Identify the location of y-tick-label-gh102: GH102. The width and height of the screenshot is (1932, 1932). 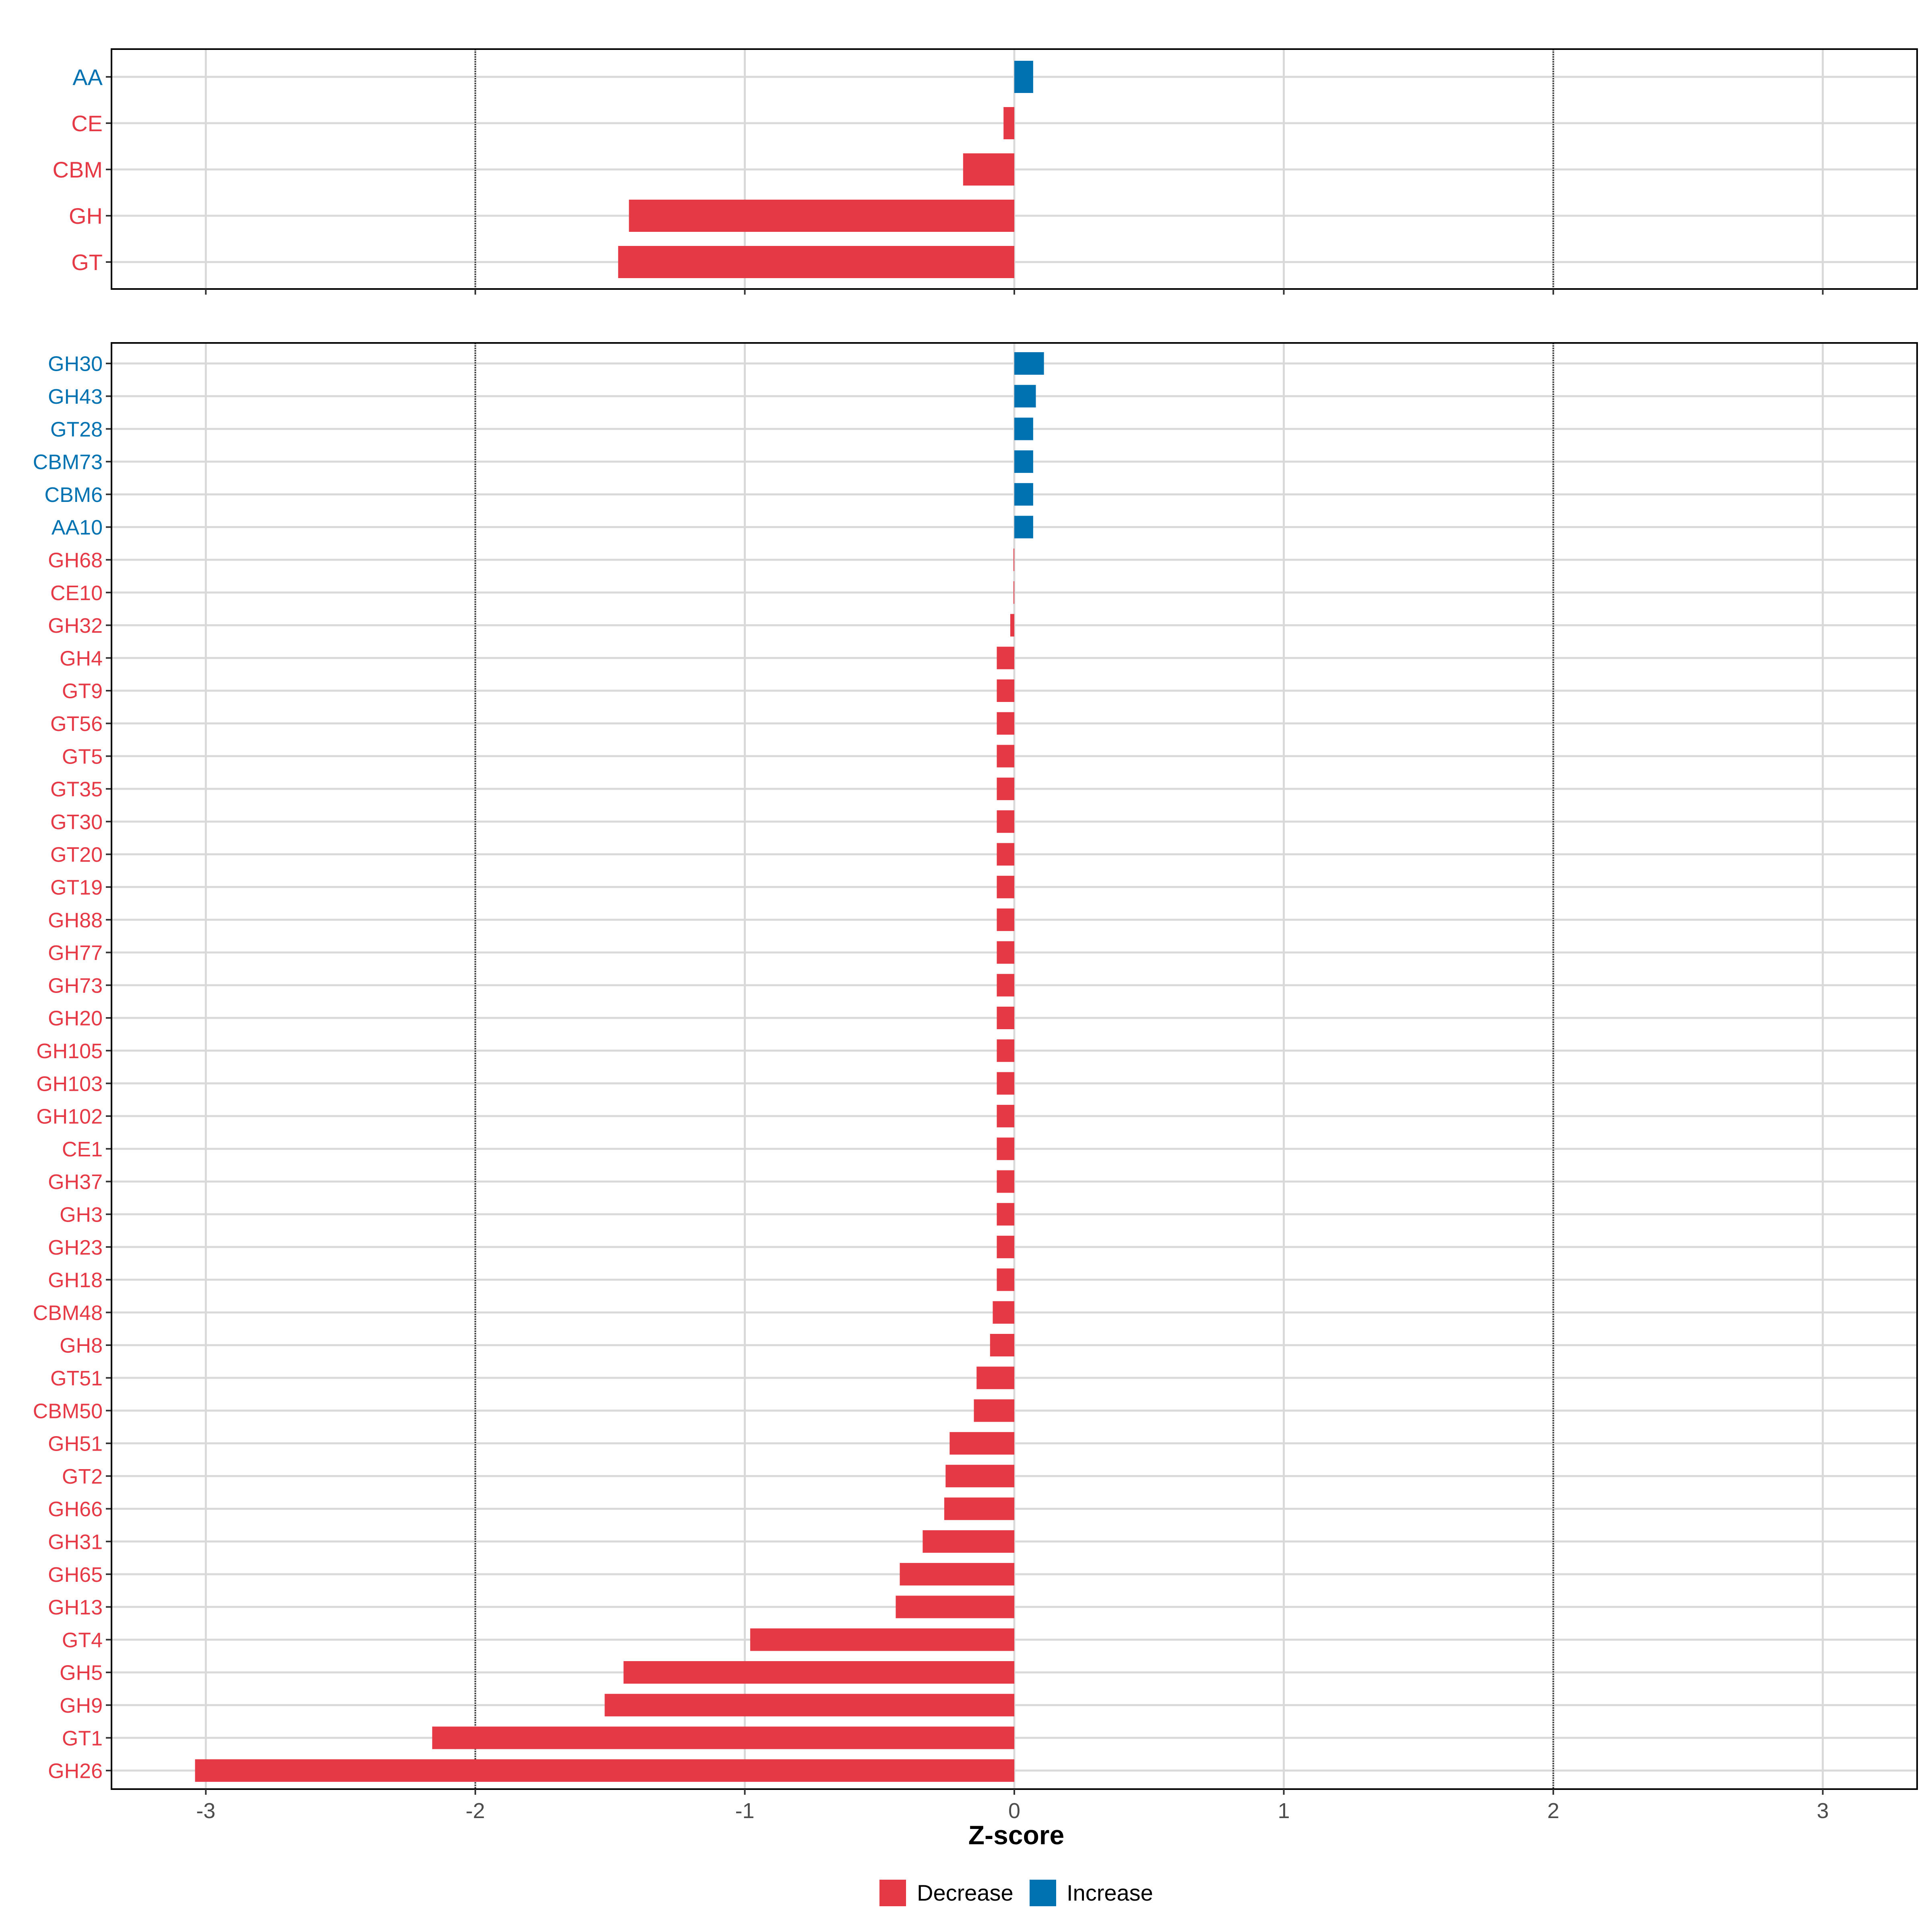
(69, 1117).